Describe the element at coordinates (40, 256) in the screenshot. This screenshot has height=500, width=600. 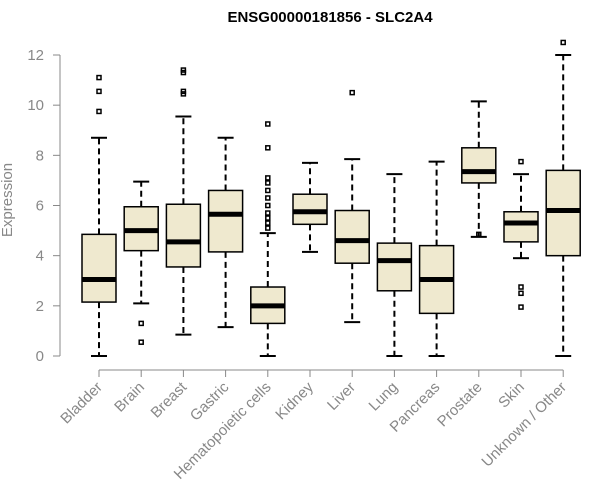
I see `y-tick-label: 4` at that location.